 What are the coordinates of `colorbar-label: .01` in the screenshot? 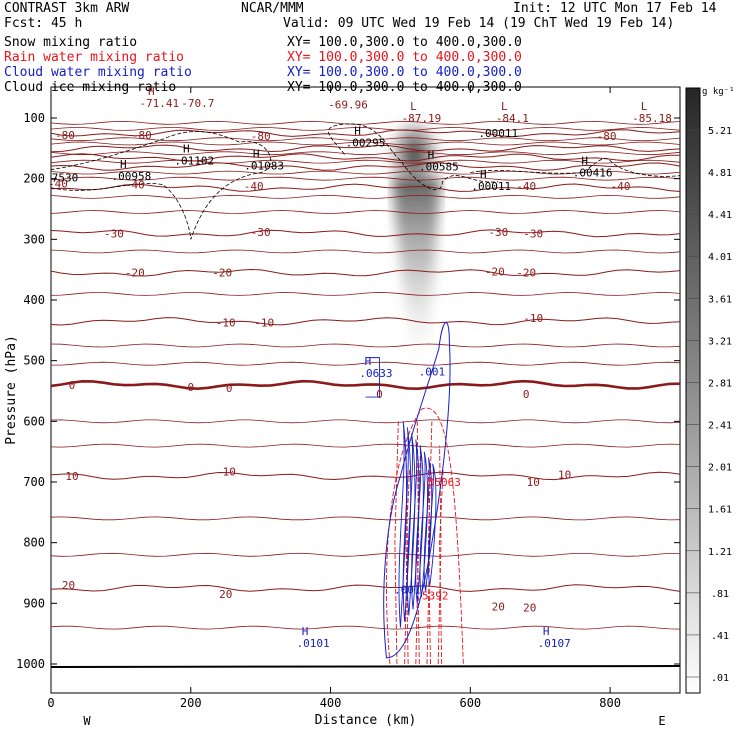 It's located at (720, 678).